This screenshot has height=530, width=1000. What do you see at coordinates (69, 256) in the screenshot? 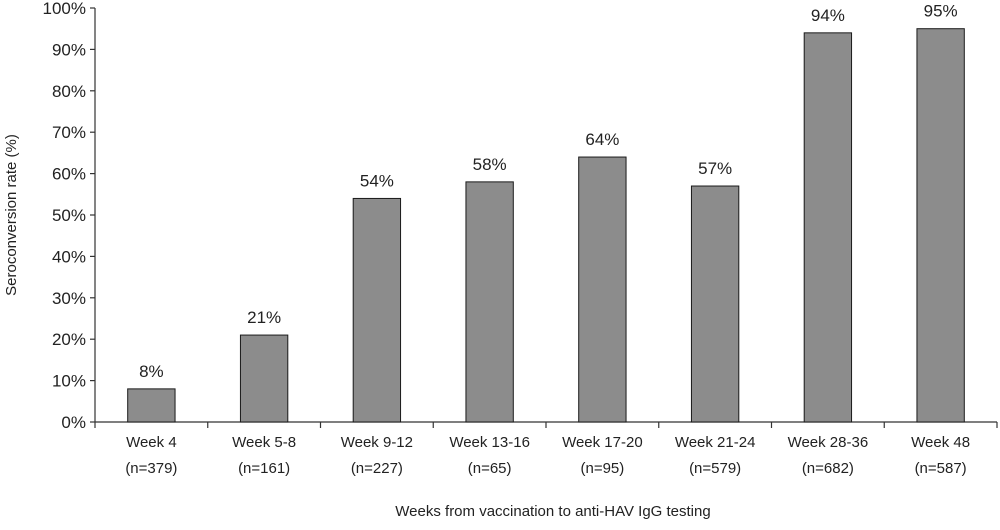
I see `y-tick-label: 40%` at bounding box center [69, 256].